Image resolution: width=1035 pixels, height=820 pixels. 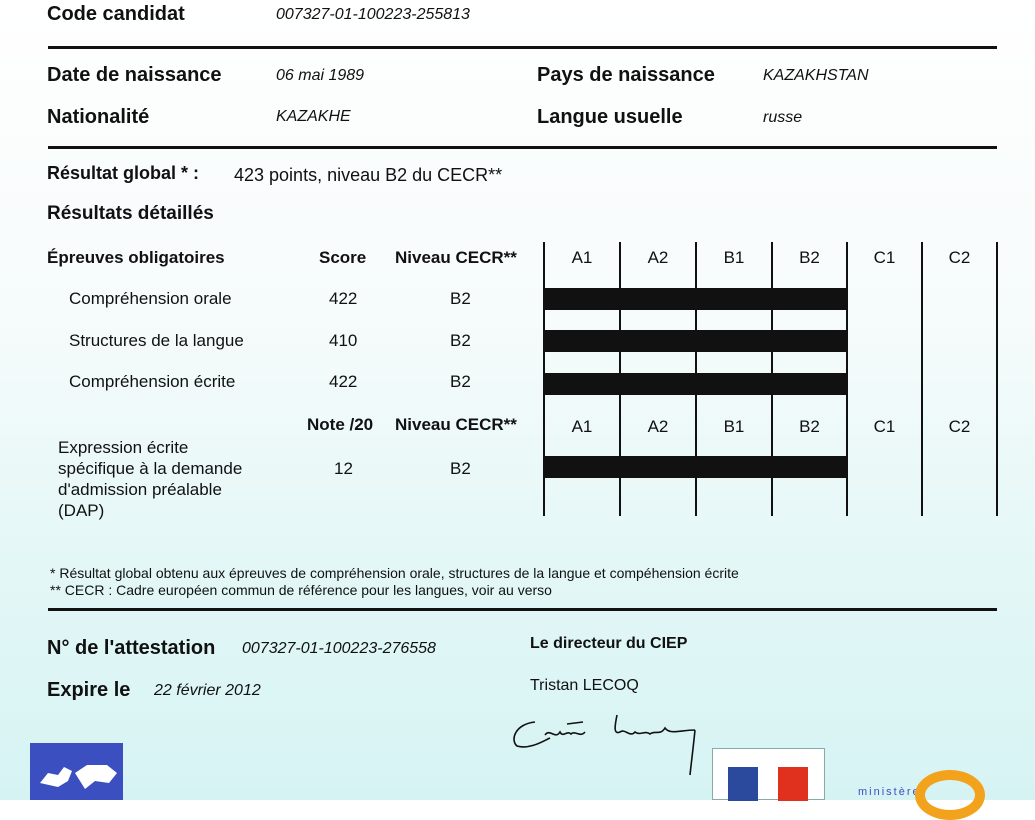 What do you see at coordinates (130, 213) in the screenshot?
I see `detailed-results-title: Résultats détaillés` at bounding box center [130, 213].